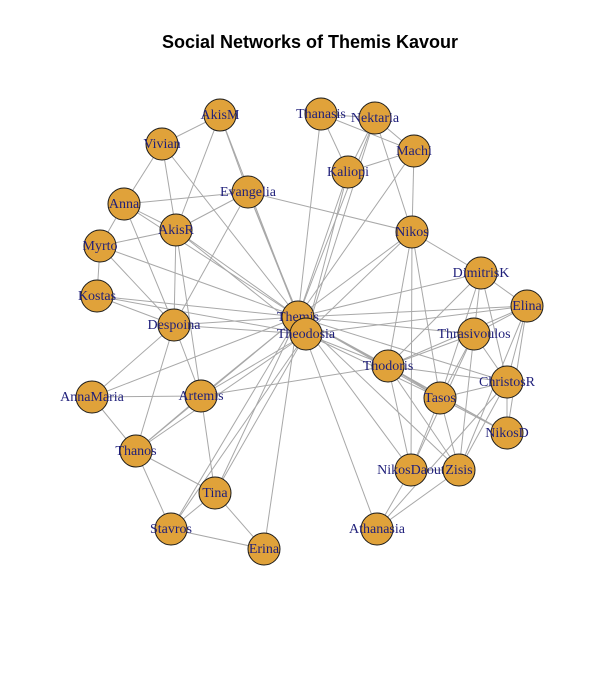 The image size is (613, 682). I want to click on node-label: Tina, so click(215, 493).